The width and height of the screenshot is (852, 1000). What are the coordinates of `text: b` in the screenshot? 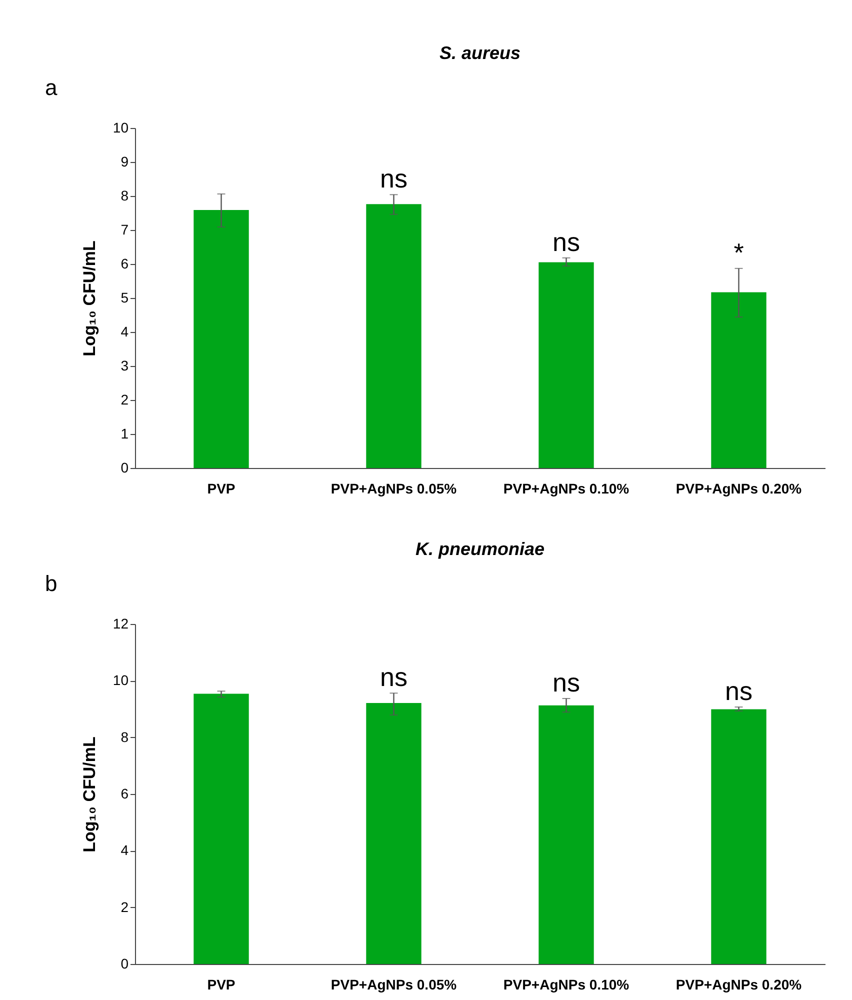 It's located at (51, 583).